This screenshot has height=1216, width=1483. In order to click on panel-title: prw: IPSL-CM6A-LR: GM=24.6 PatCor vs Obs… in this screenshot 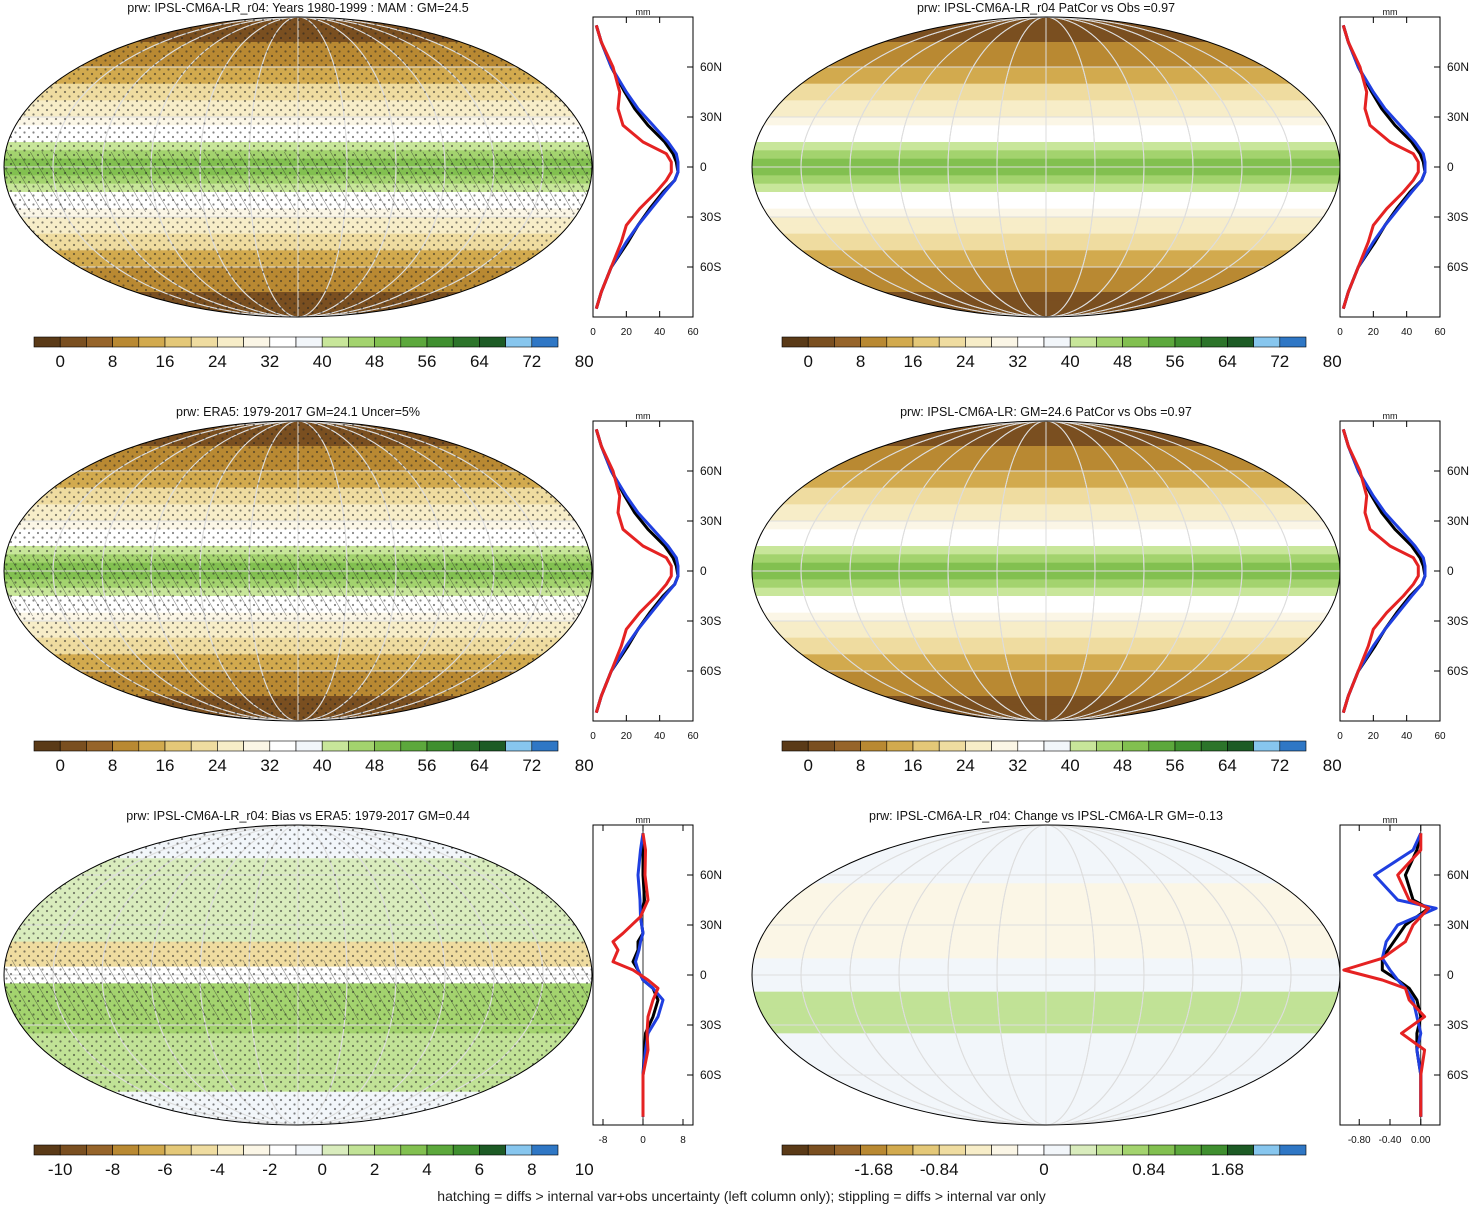, I will do `click(1046, 412)`.